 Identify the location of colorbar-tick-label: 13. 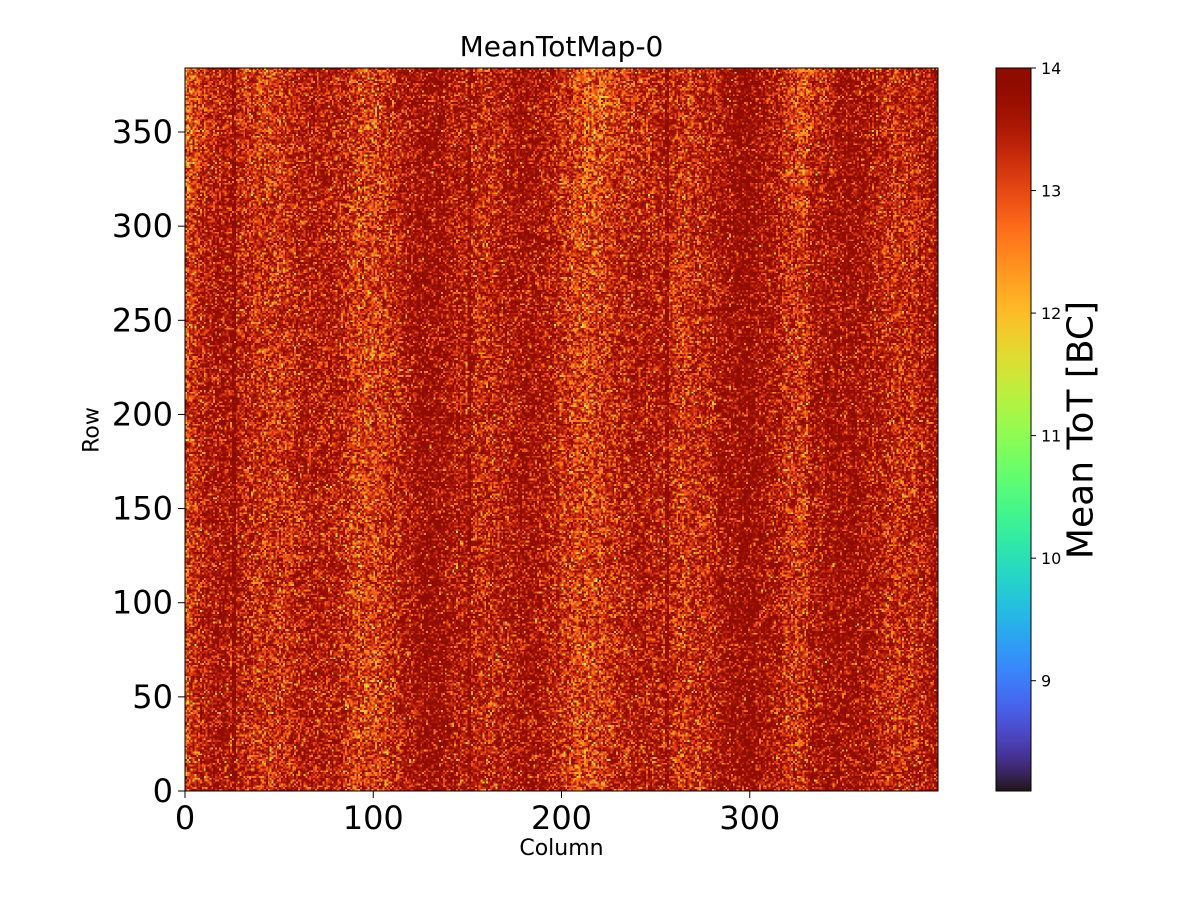
(1051, 191).